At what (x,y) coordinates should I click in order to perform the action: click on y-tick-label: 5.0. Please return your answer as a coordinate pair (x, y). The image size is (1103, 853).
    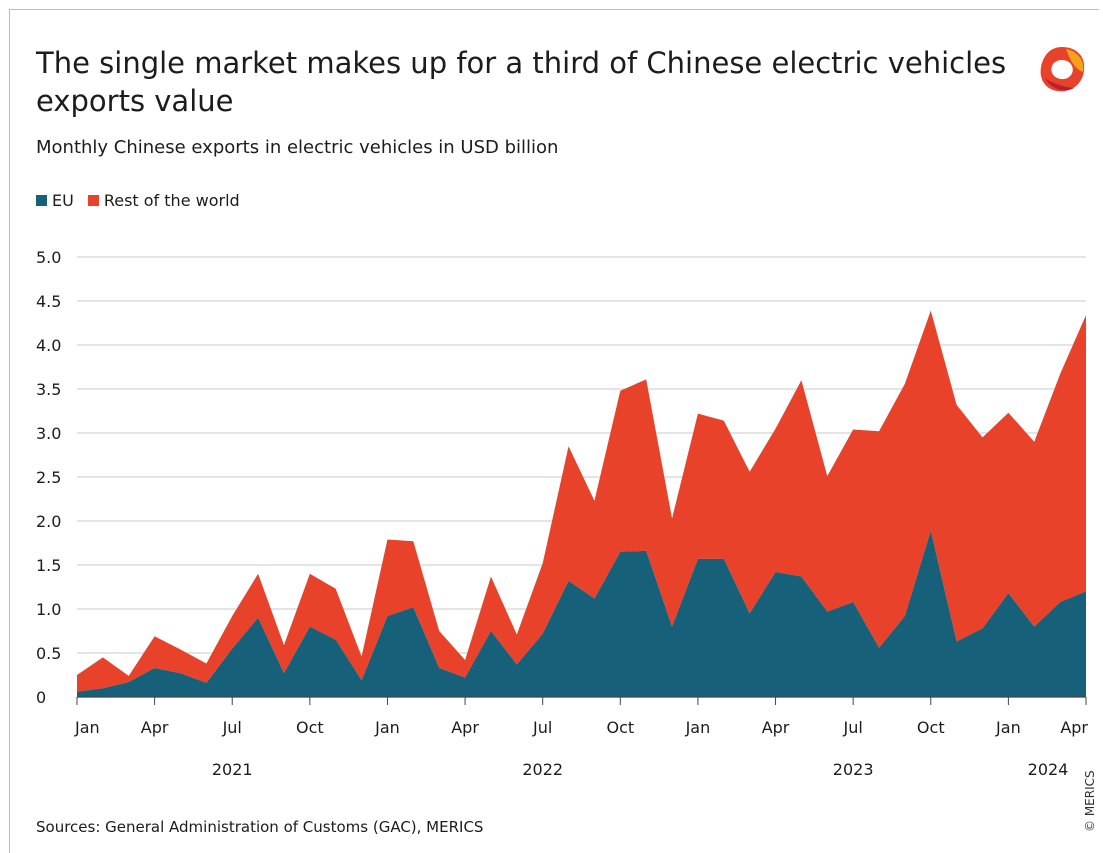
    Looking at the image, I should click on (48, 257).